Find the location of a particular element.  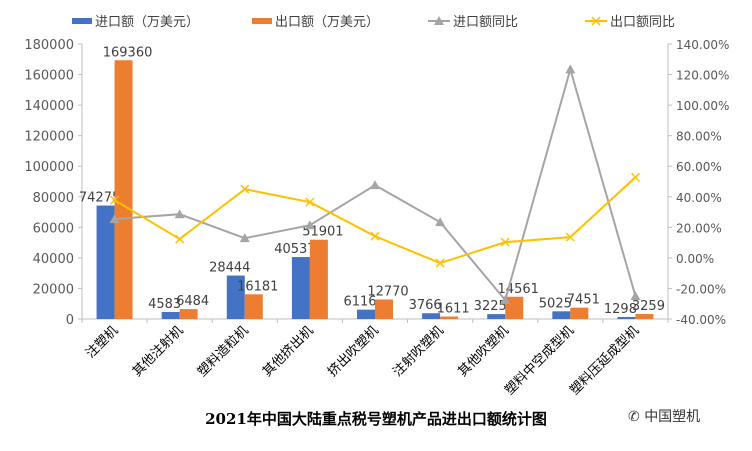

import-data-label: 4583 is located at coordinates (164, 304).